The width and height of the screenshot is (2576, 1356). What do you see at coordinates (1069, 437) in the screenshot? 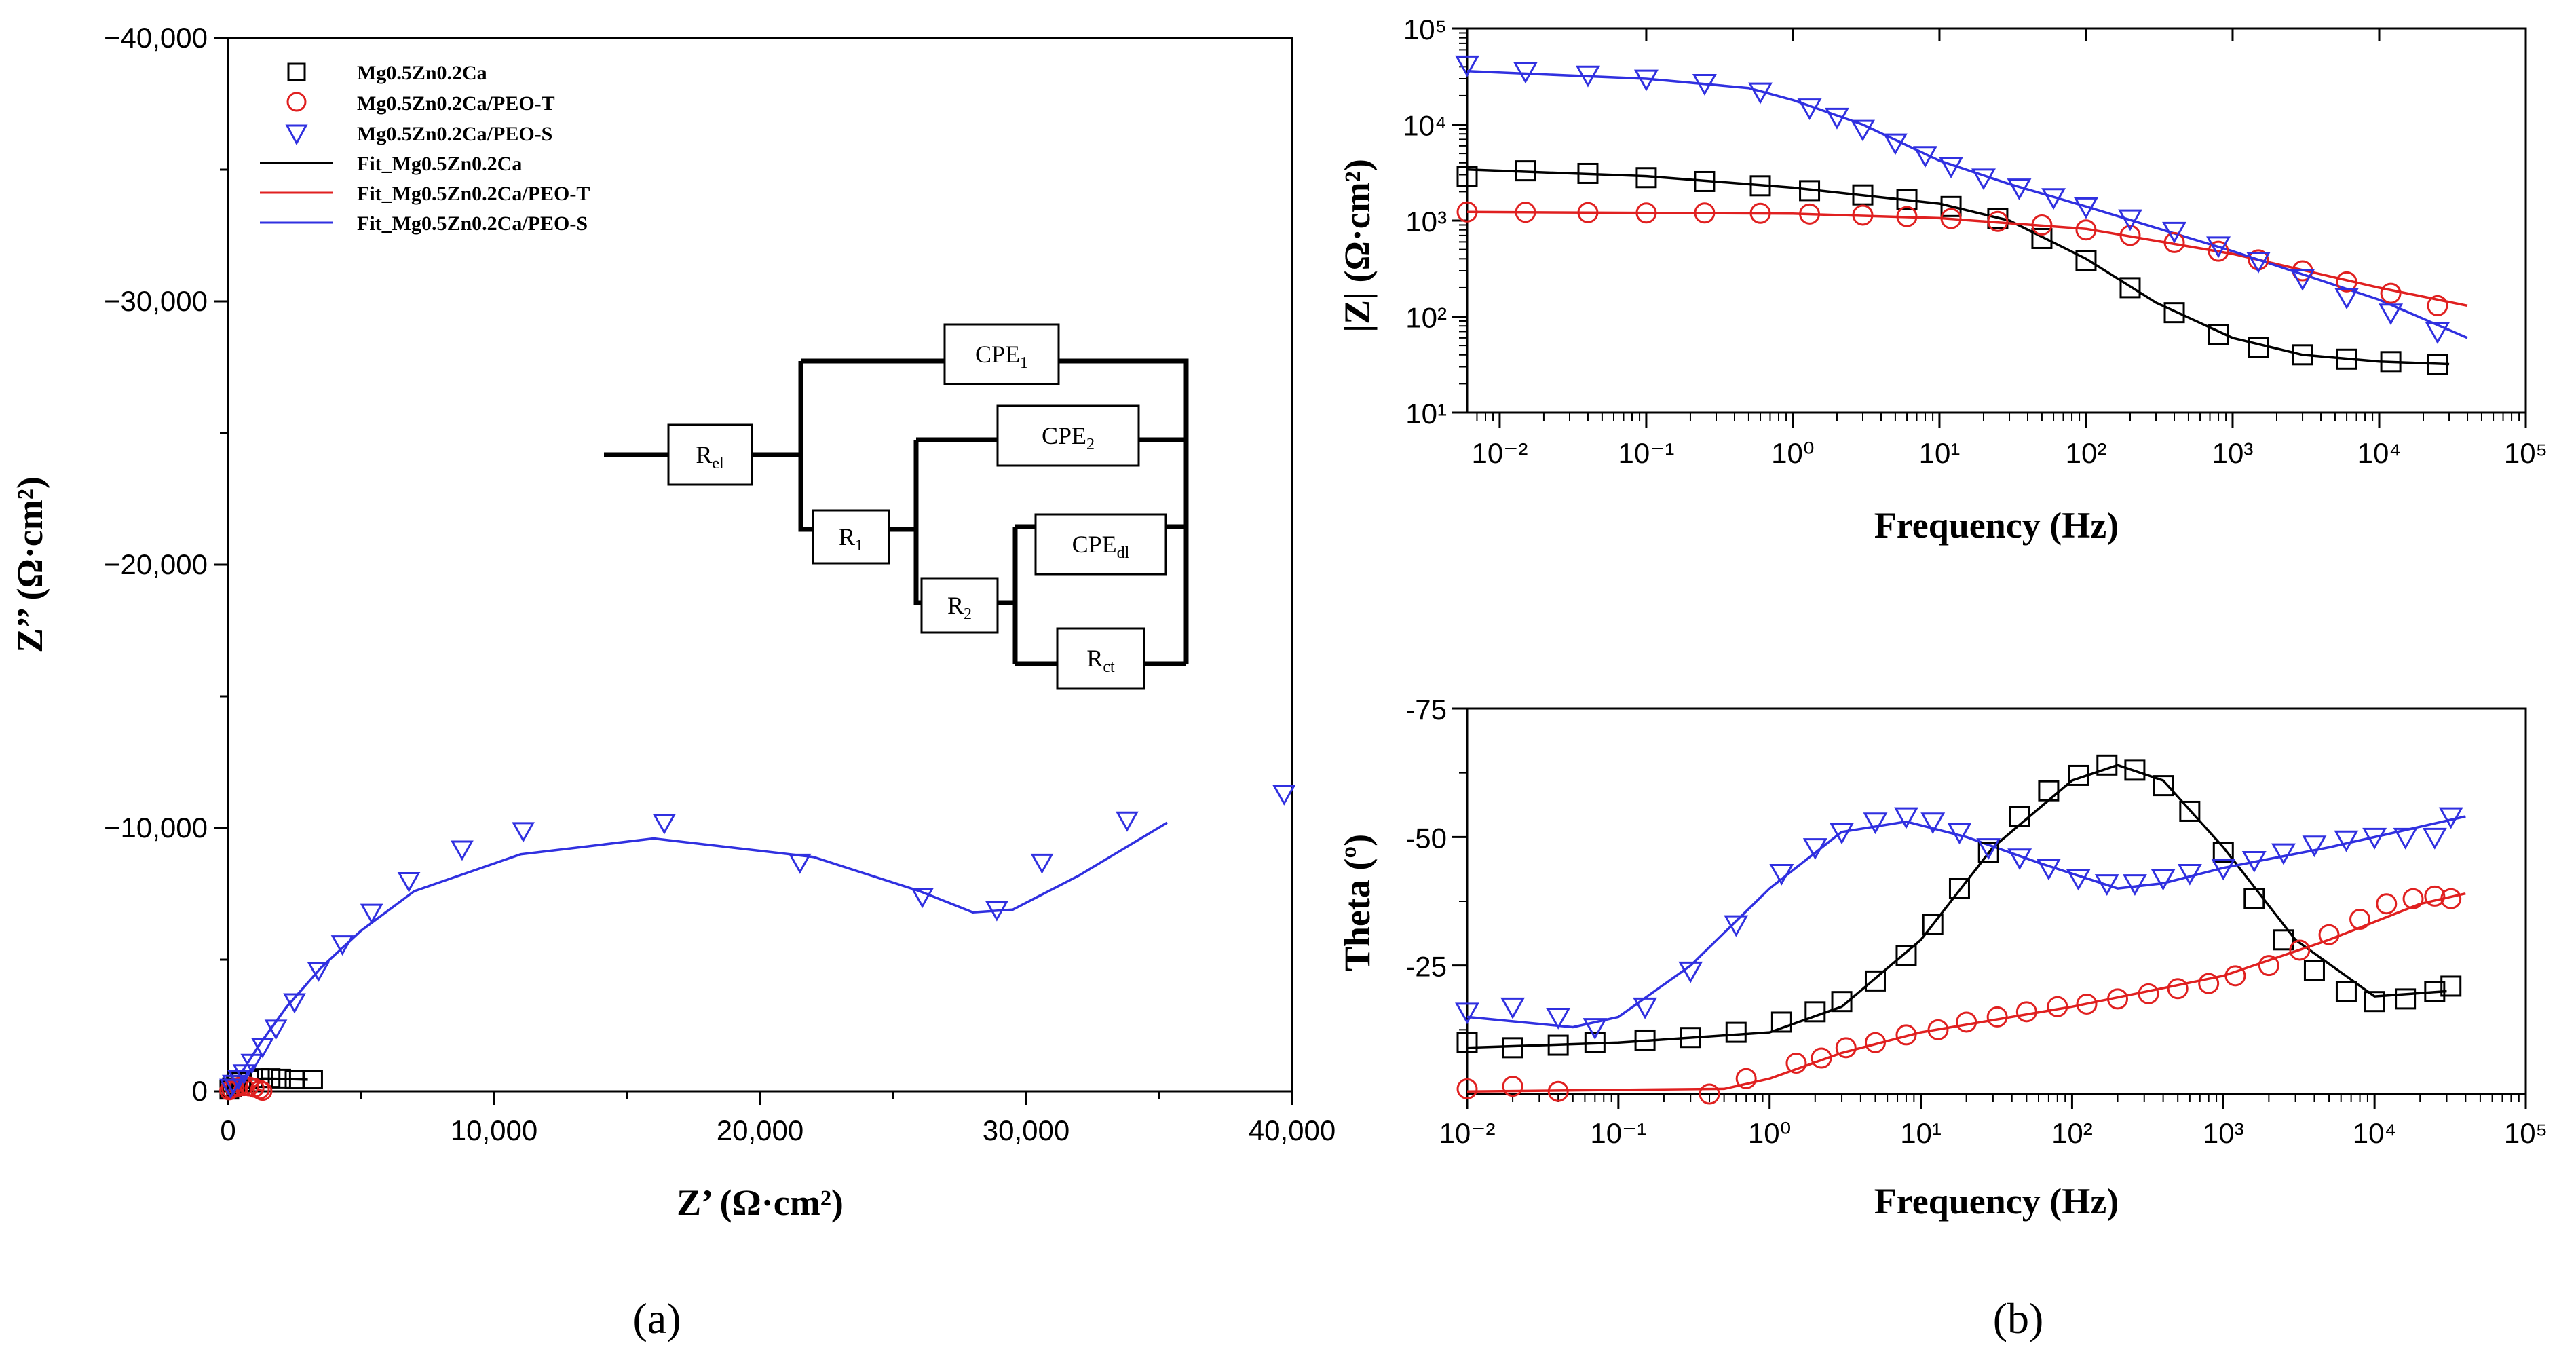
I see `circuit-label-cpe2: CPE2` at bounding box center [1069, 437].